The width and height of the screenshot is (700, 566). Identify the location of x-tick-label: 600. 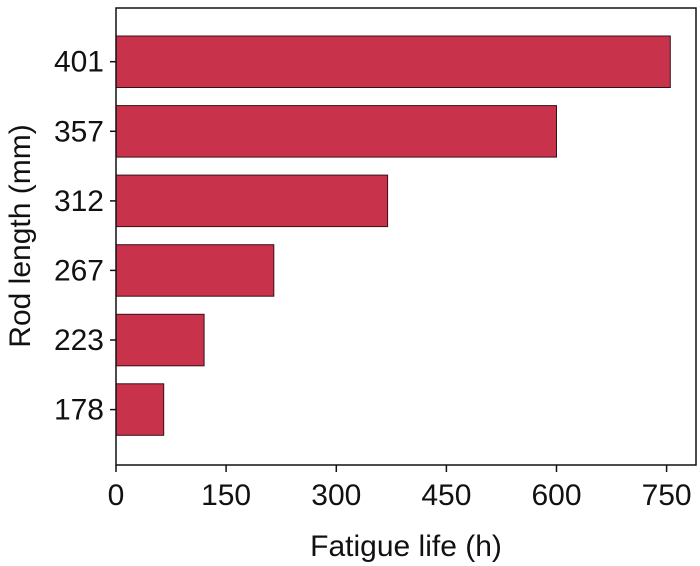
(556, 495).